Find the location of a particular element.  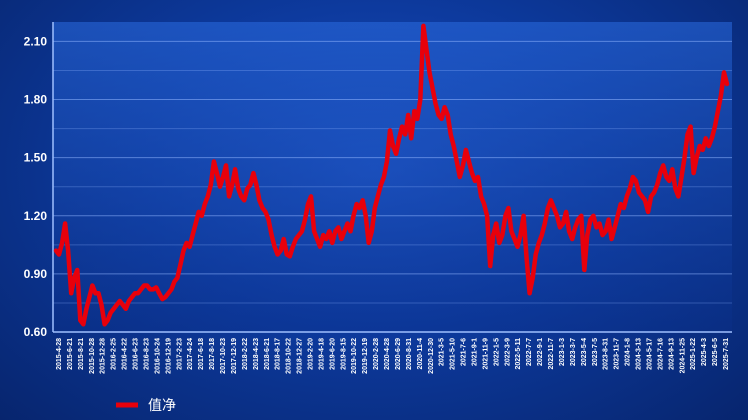

x-tick-label: 2018-10-22 is located at coordinates (289, 356).